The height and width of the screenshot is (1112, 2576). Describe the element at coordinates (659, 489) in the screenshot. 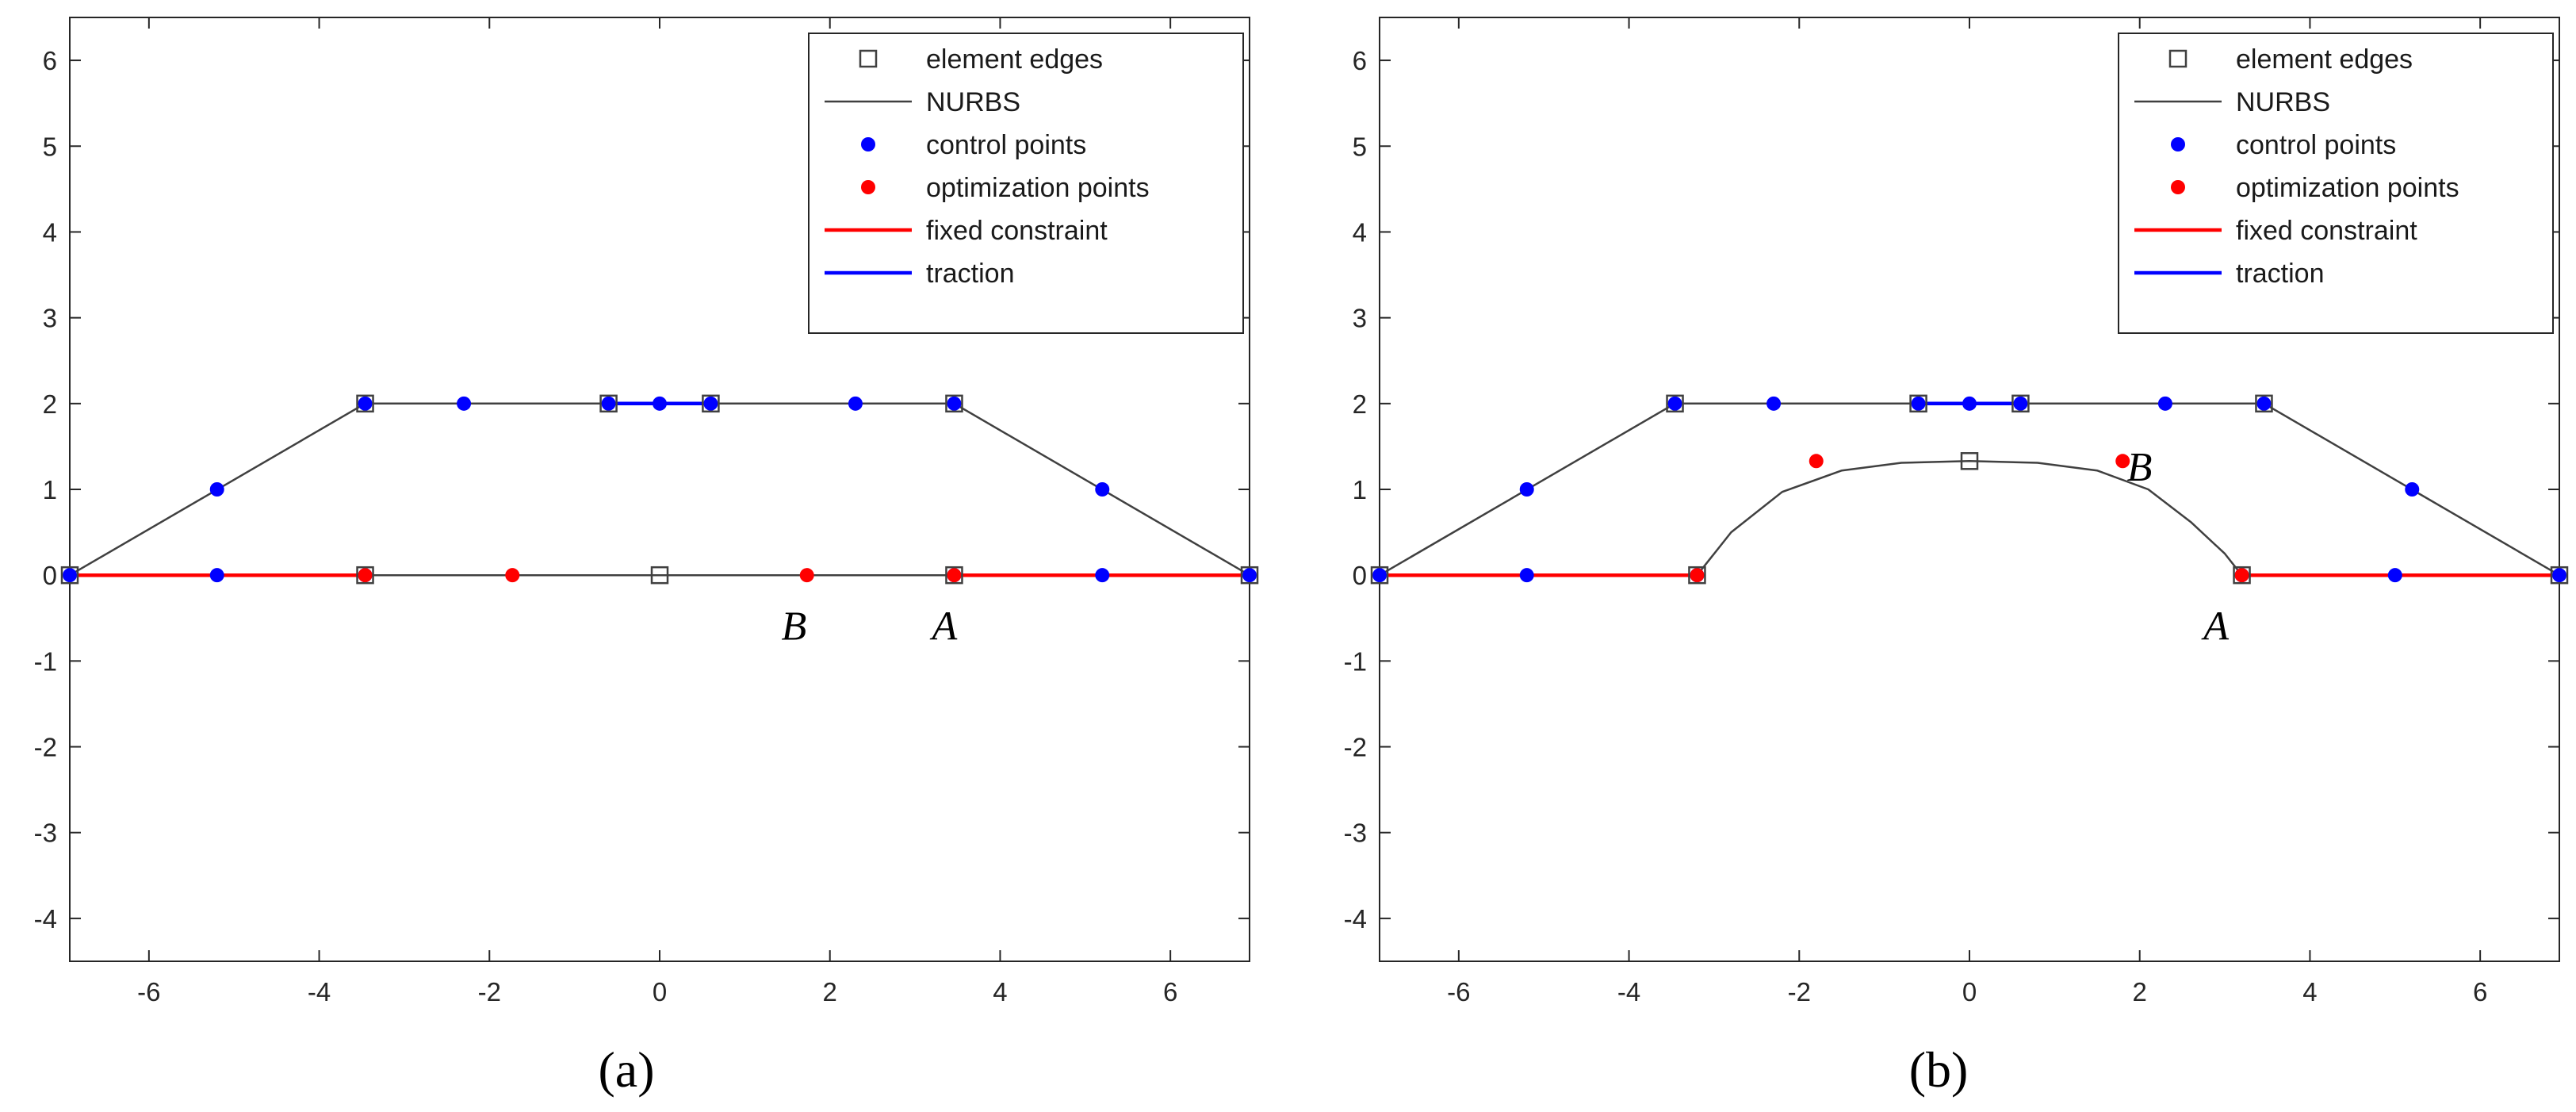

I see `nurbs-curve-top` at that location.